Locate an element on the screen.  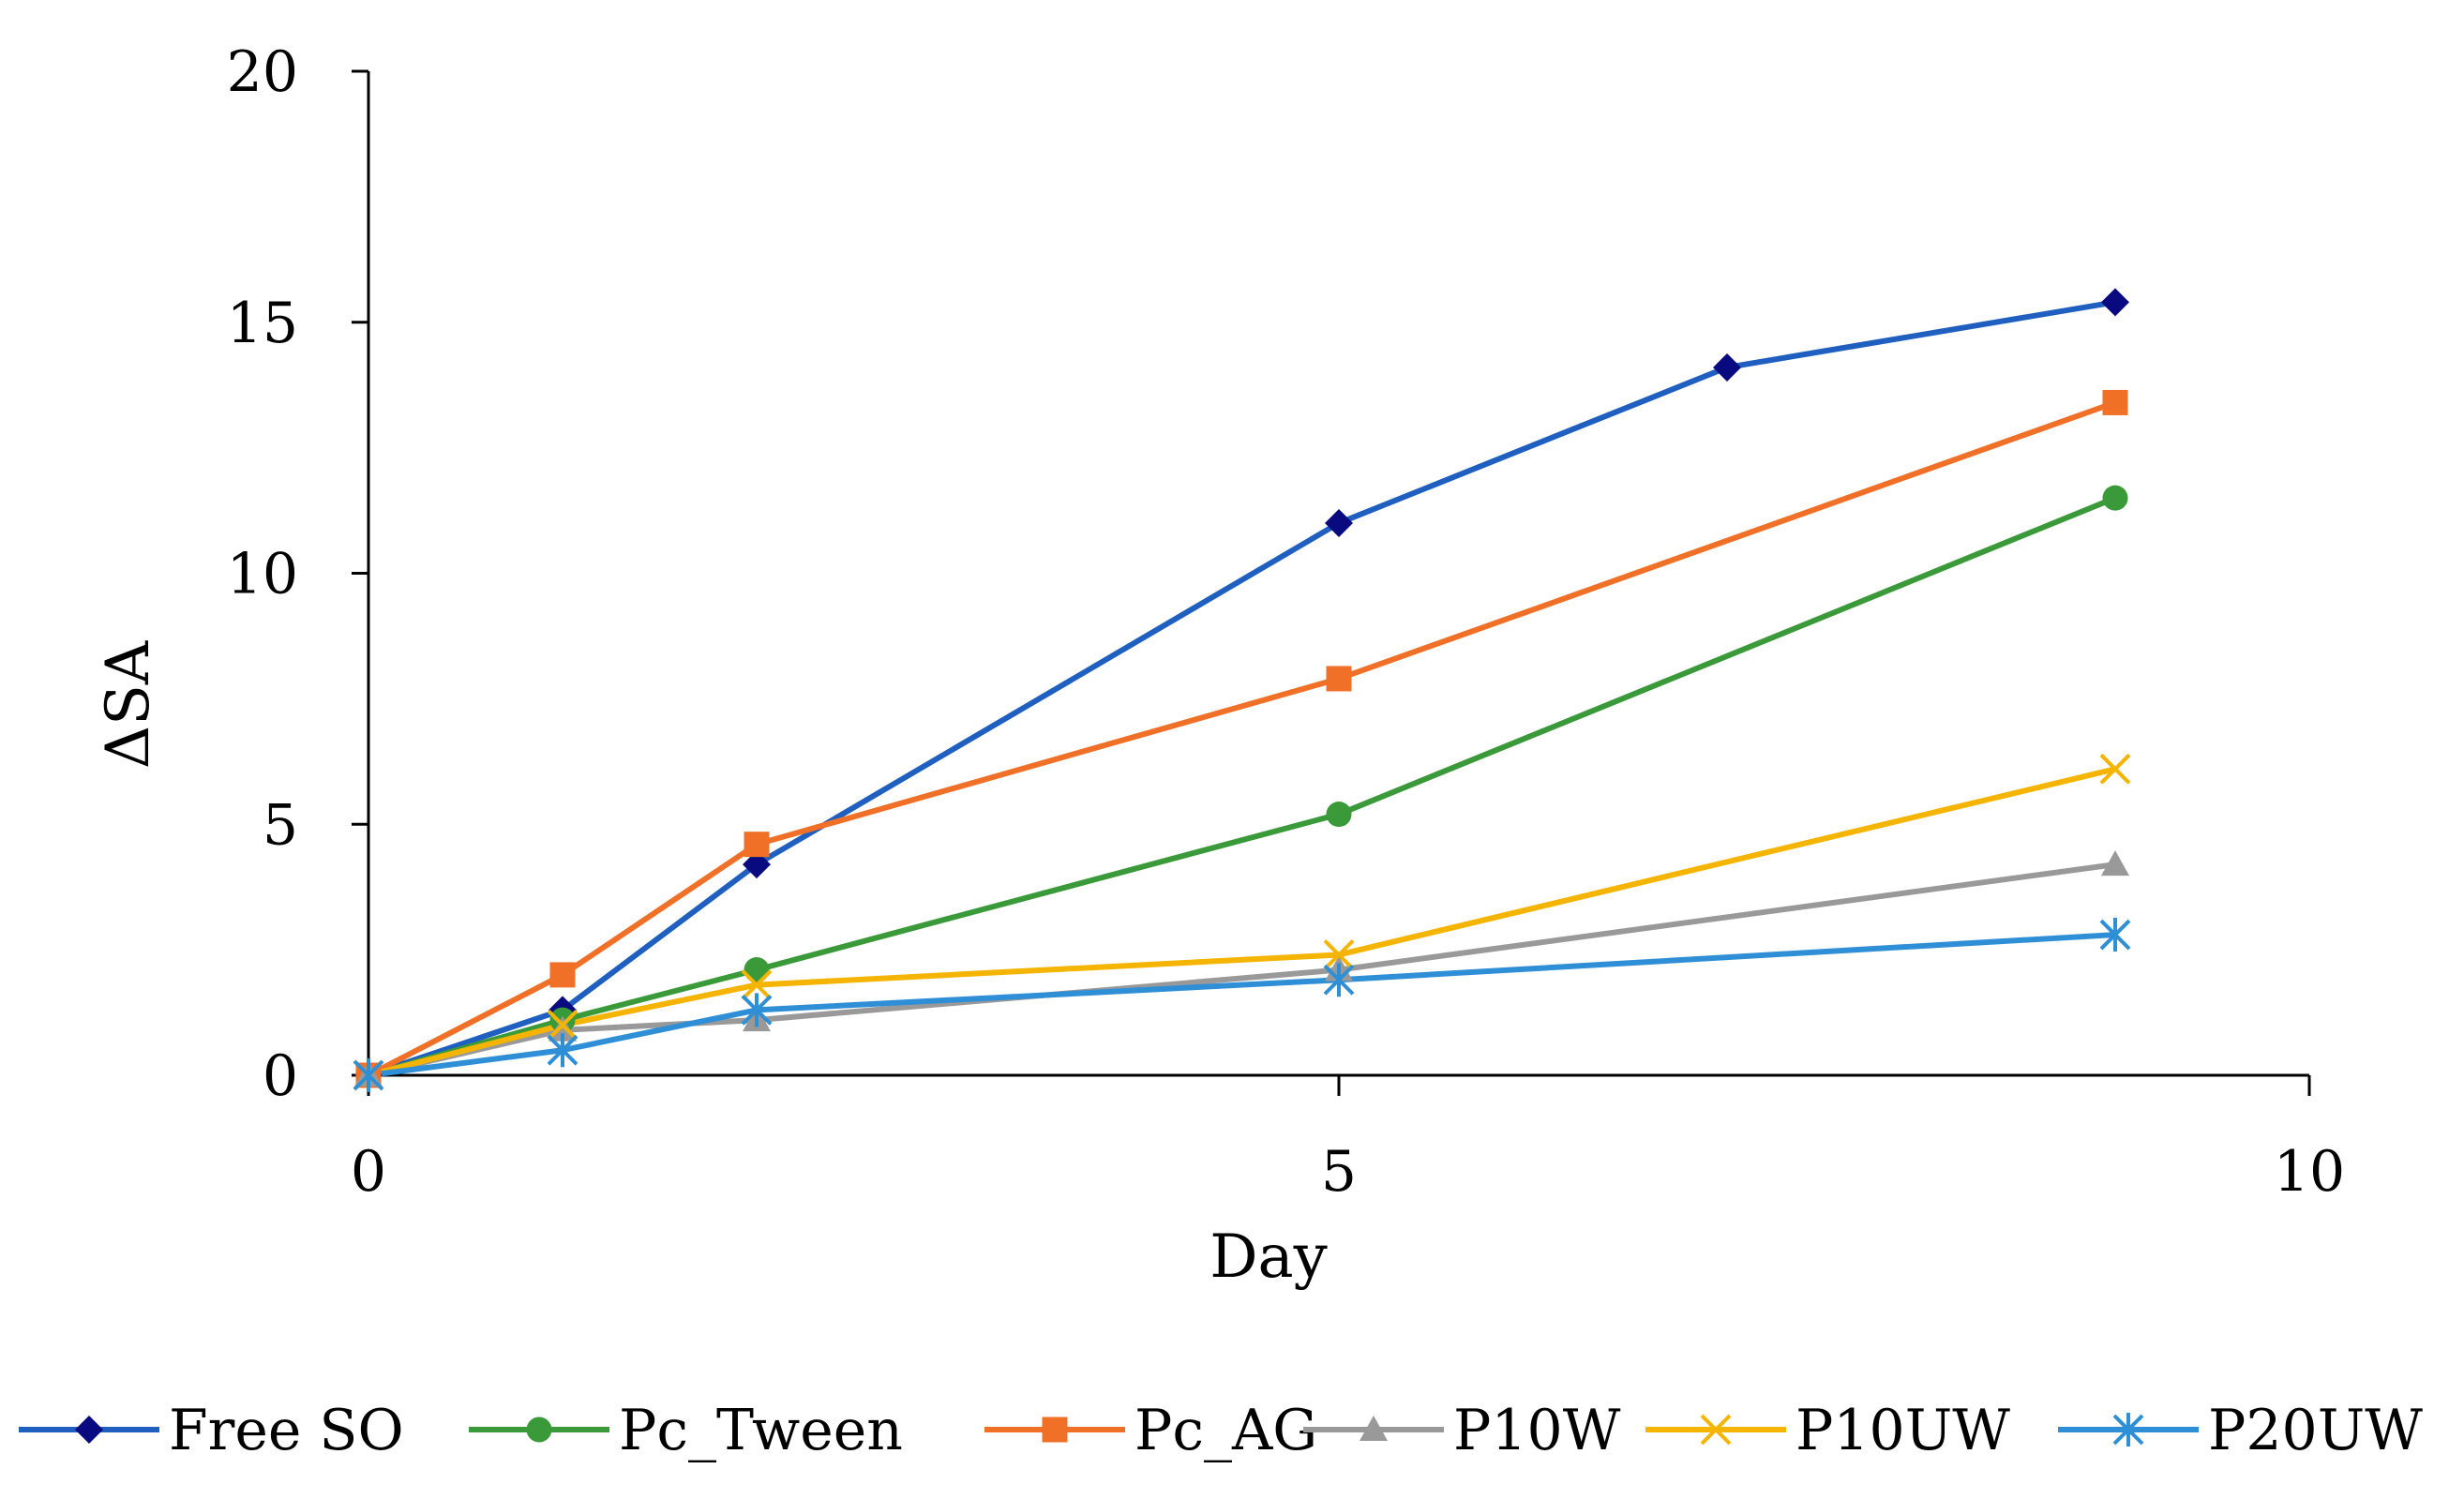
x-tick-label: 5 is located at coordinates (1339, 1172).